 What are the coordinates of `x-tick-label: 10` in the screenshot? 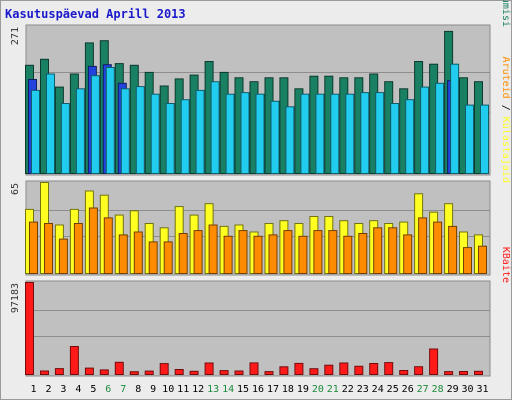 It's located at (168, 389).